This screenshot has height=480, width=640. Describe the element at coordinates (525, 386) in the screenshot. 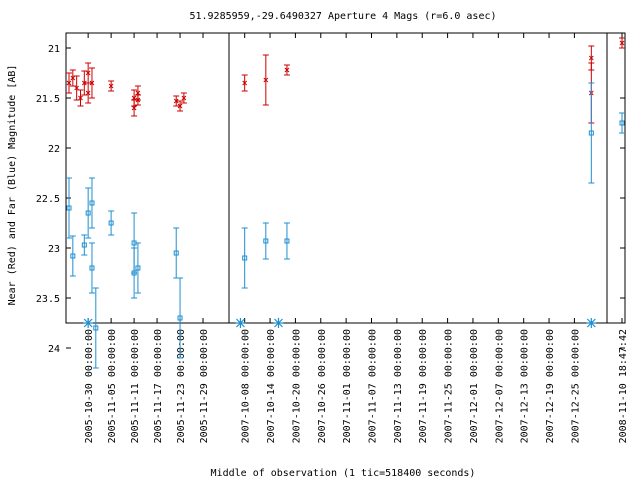

I see `x-tick-label: 2007-12-13 00:00:00` at that location.